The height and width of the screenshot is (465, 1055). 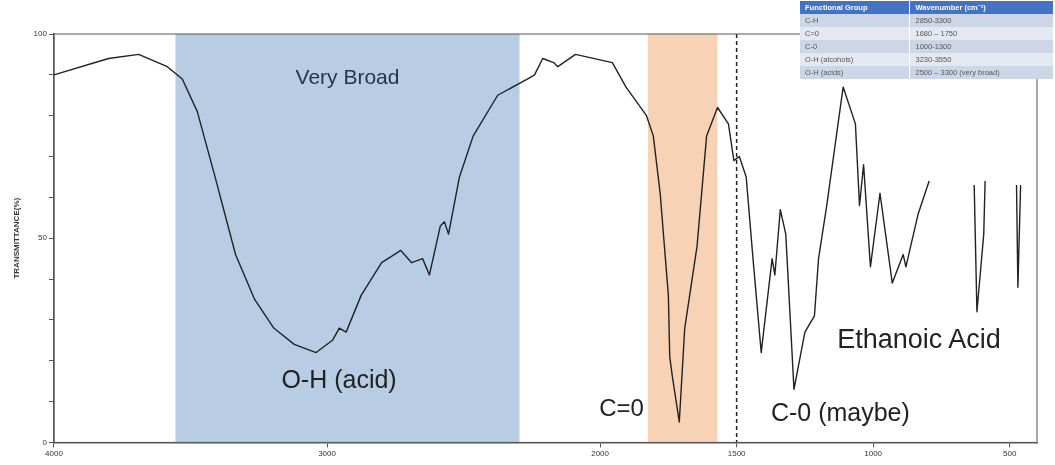 What do you see at coordinates (43, 238) in the screenshot?
I see `y-tick-label: 50` at bounding box center [43, 238].